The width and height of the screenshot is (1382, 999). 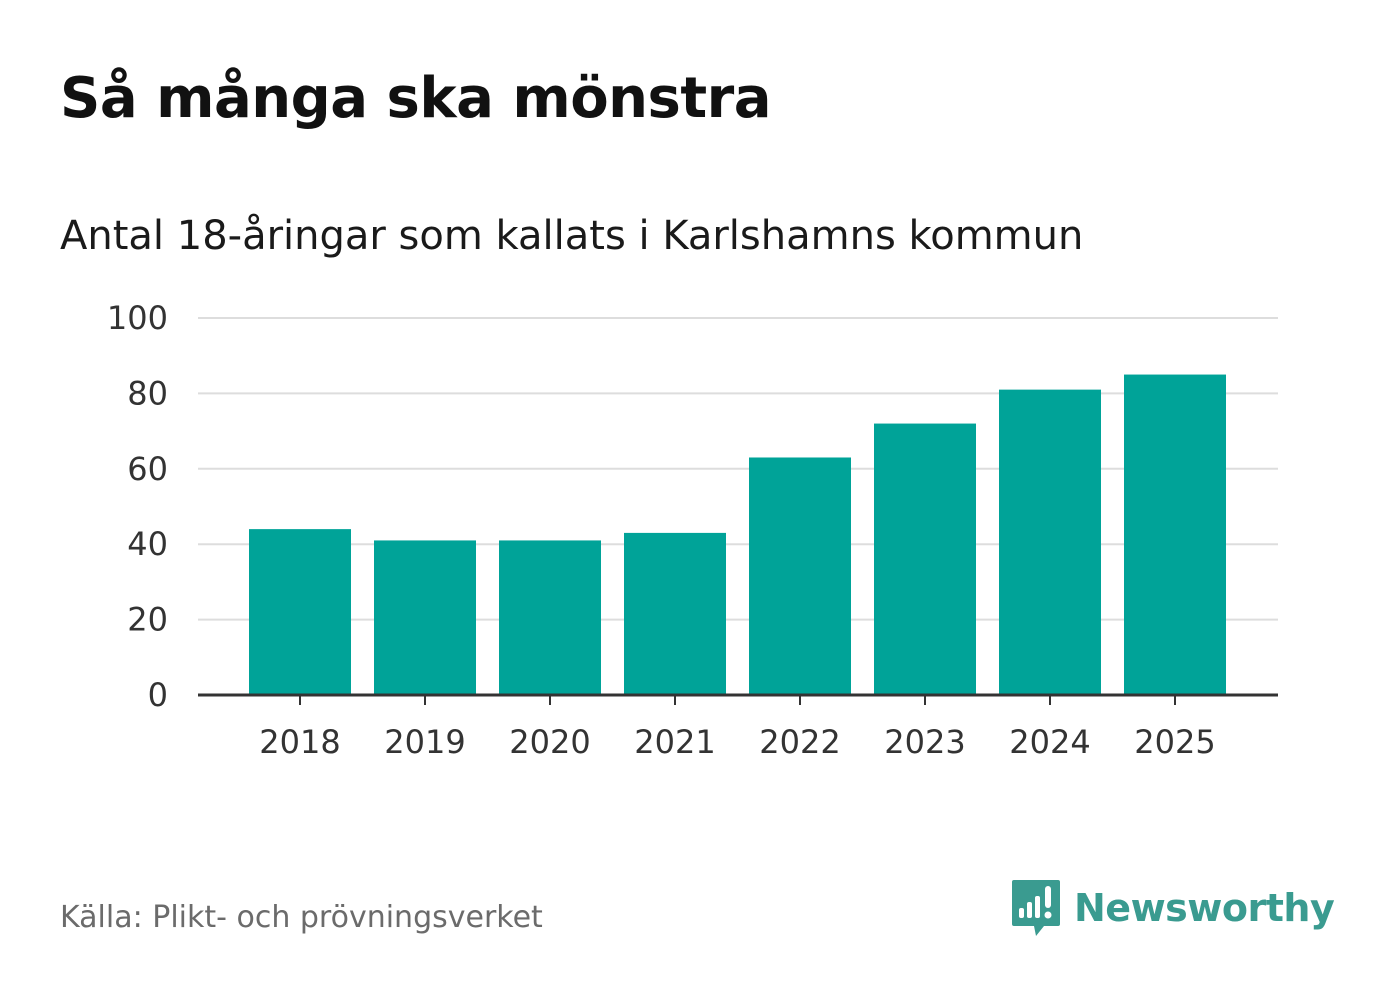 I want to click on bar-2022, so click(x=800, y=576).